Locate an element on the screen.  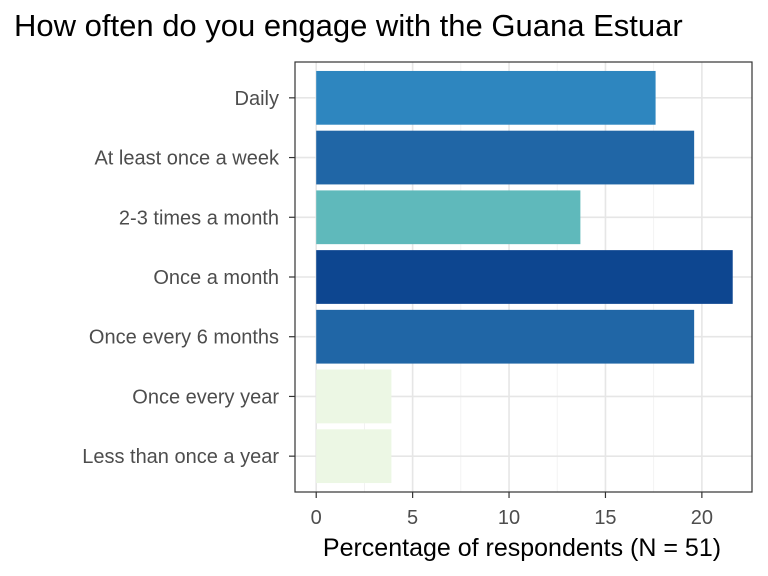
x-tick-label: 20 is located at coordinates (702, 518).